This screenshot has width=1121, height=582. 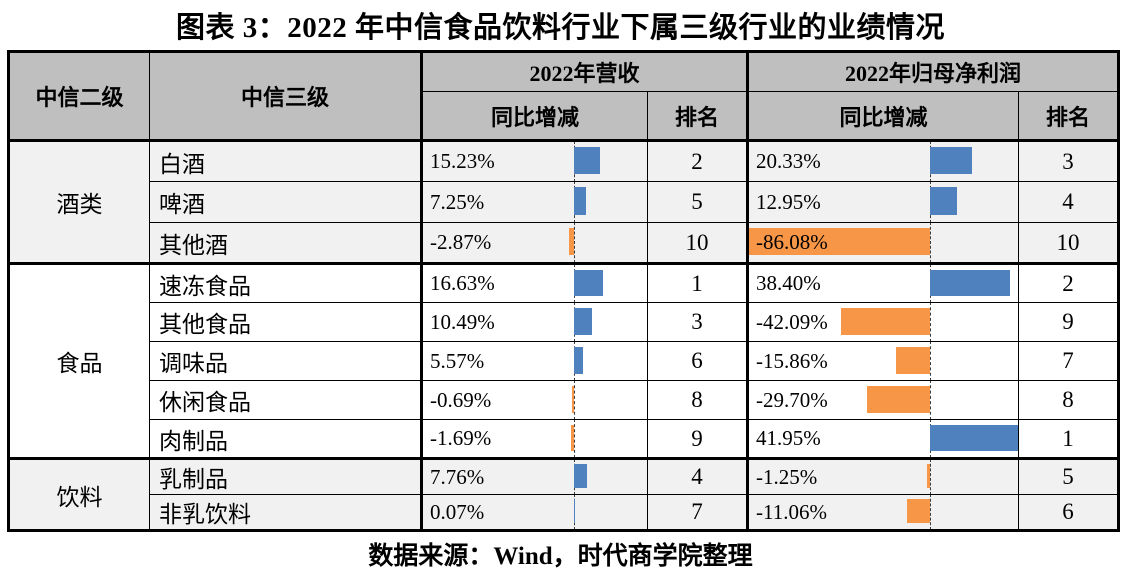 I want to click on profit-yoy-cell: -29.70%, so click(x=883, y=400).